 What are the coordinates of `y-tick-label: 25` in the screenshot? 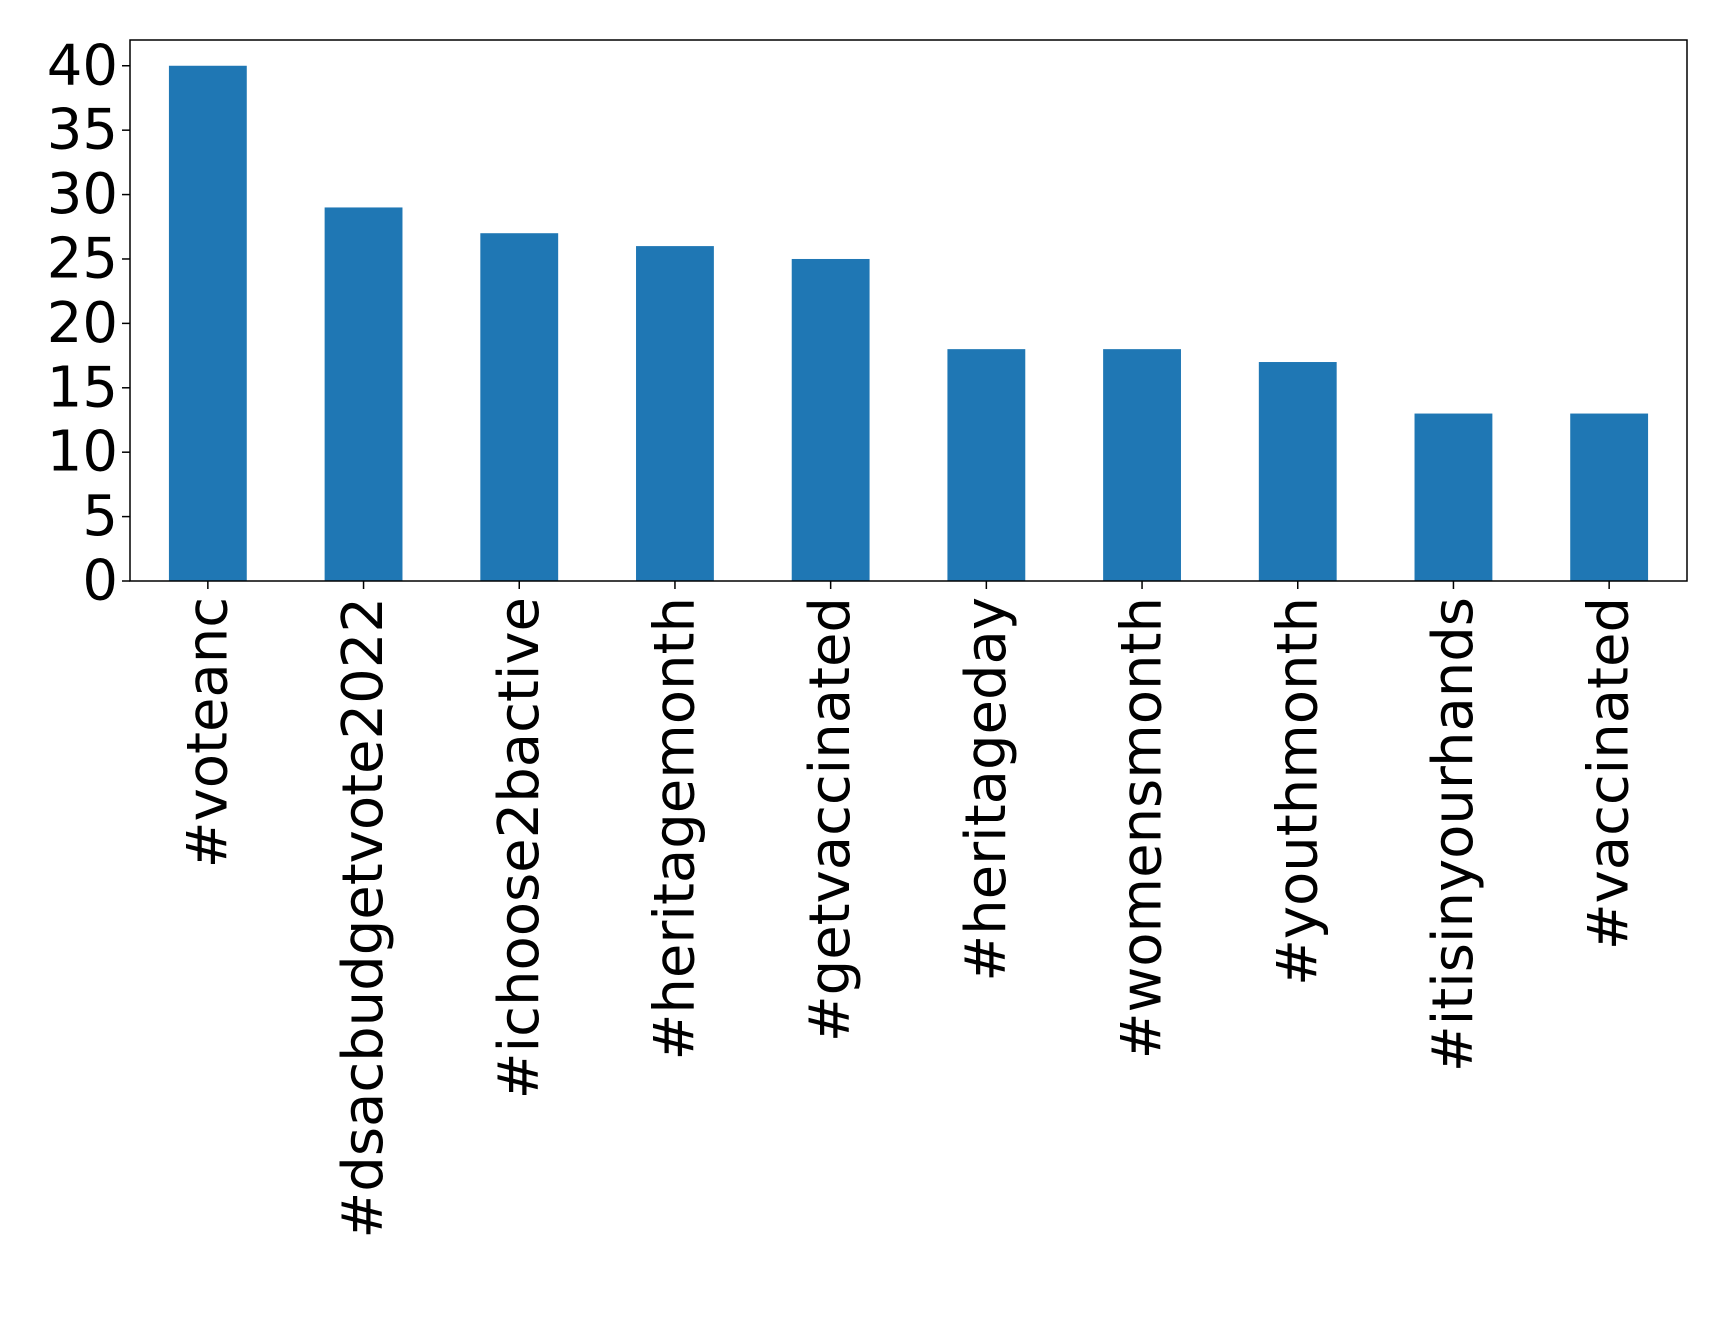 It's located at (82, 258).